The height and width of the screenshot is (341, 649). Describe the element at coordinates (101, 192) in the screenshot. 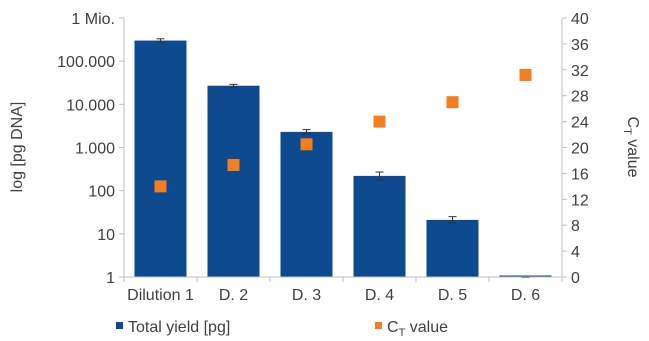

I see `left-tick-label: 100` at that location.